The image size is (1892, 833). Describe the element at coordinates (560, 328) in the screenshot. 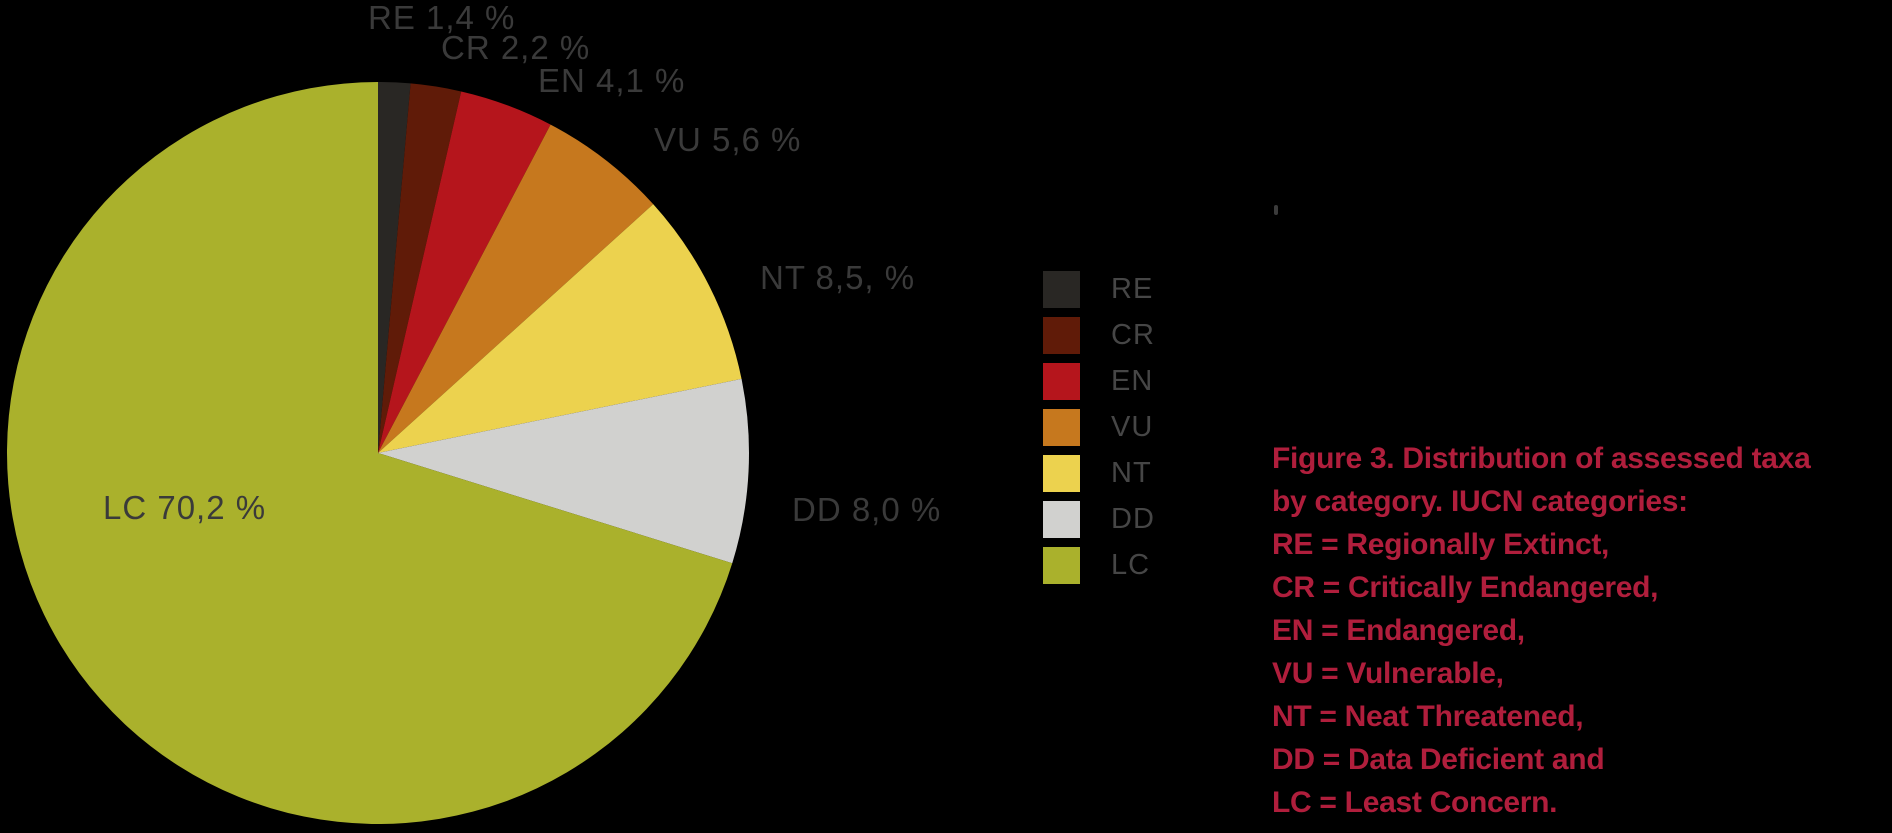

I see `pie-slice-nt` at that location.